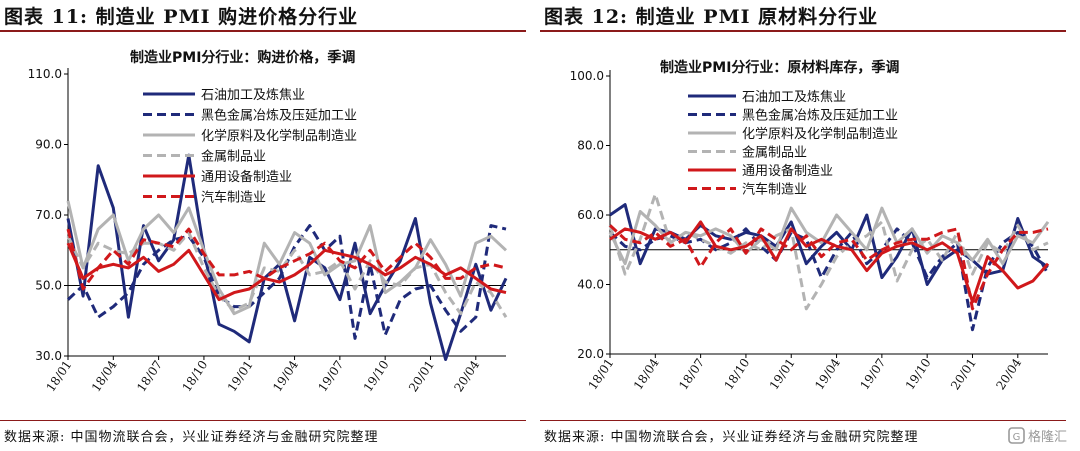 This screenshot has width=1080, height=451. What do you see at coordinates (590, 215) in the screenshot?
I see `y-tick-label: 60.0` at bounding box center [590, 215].